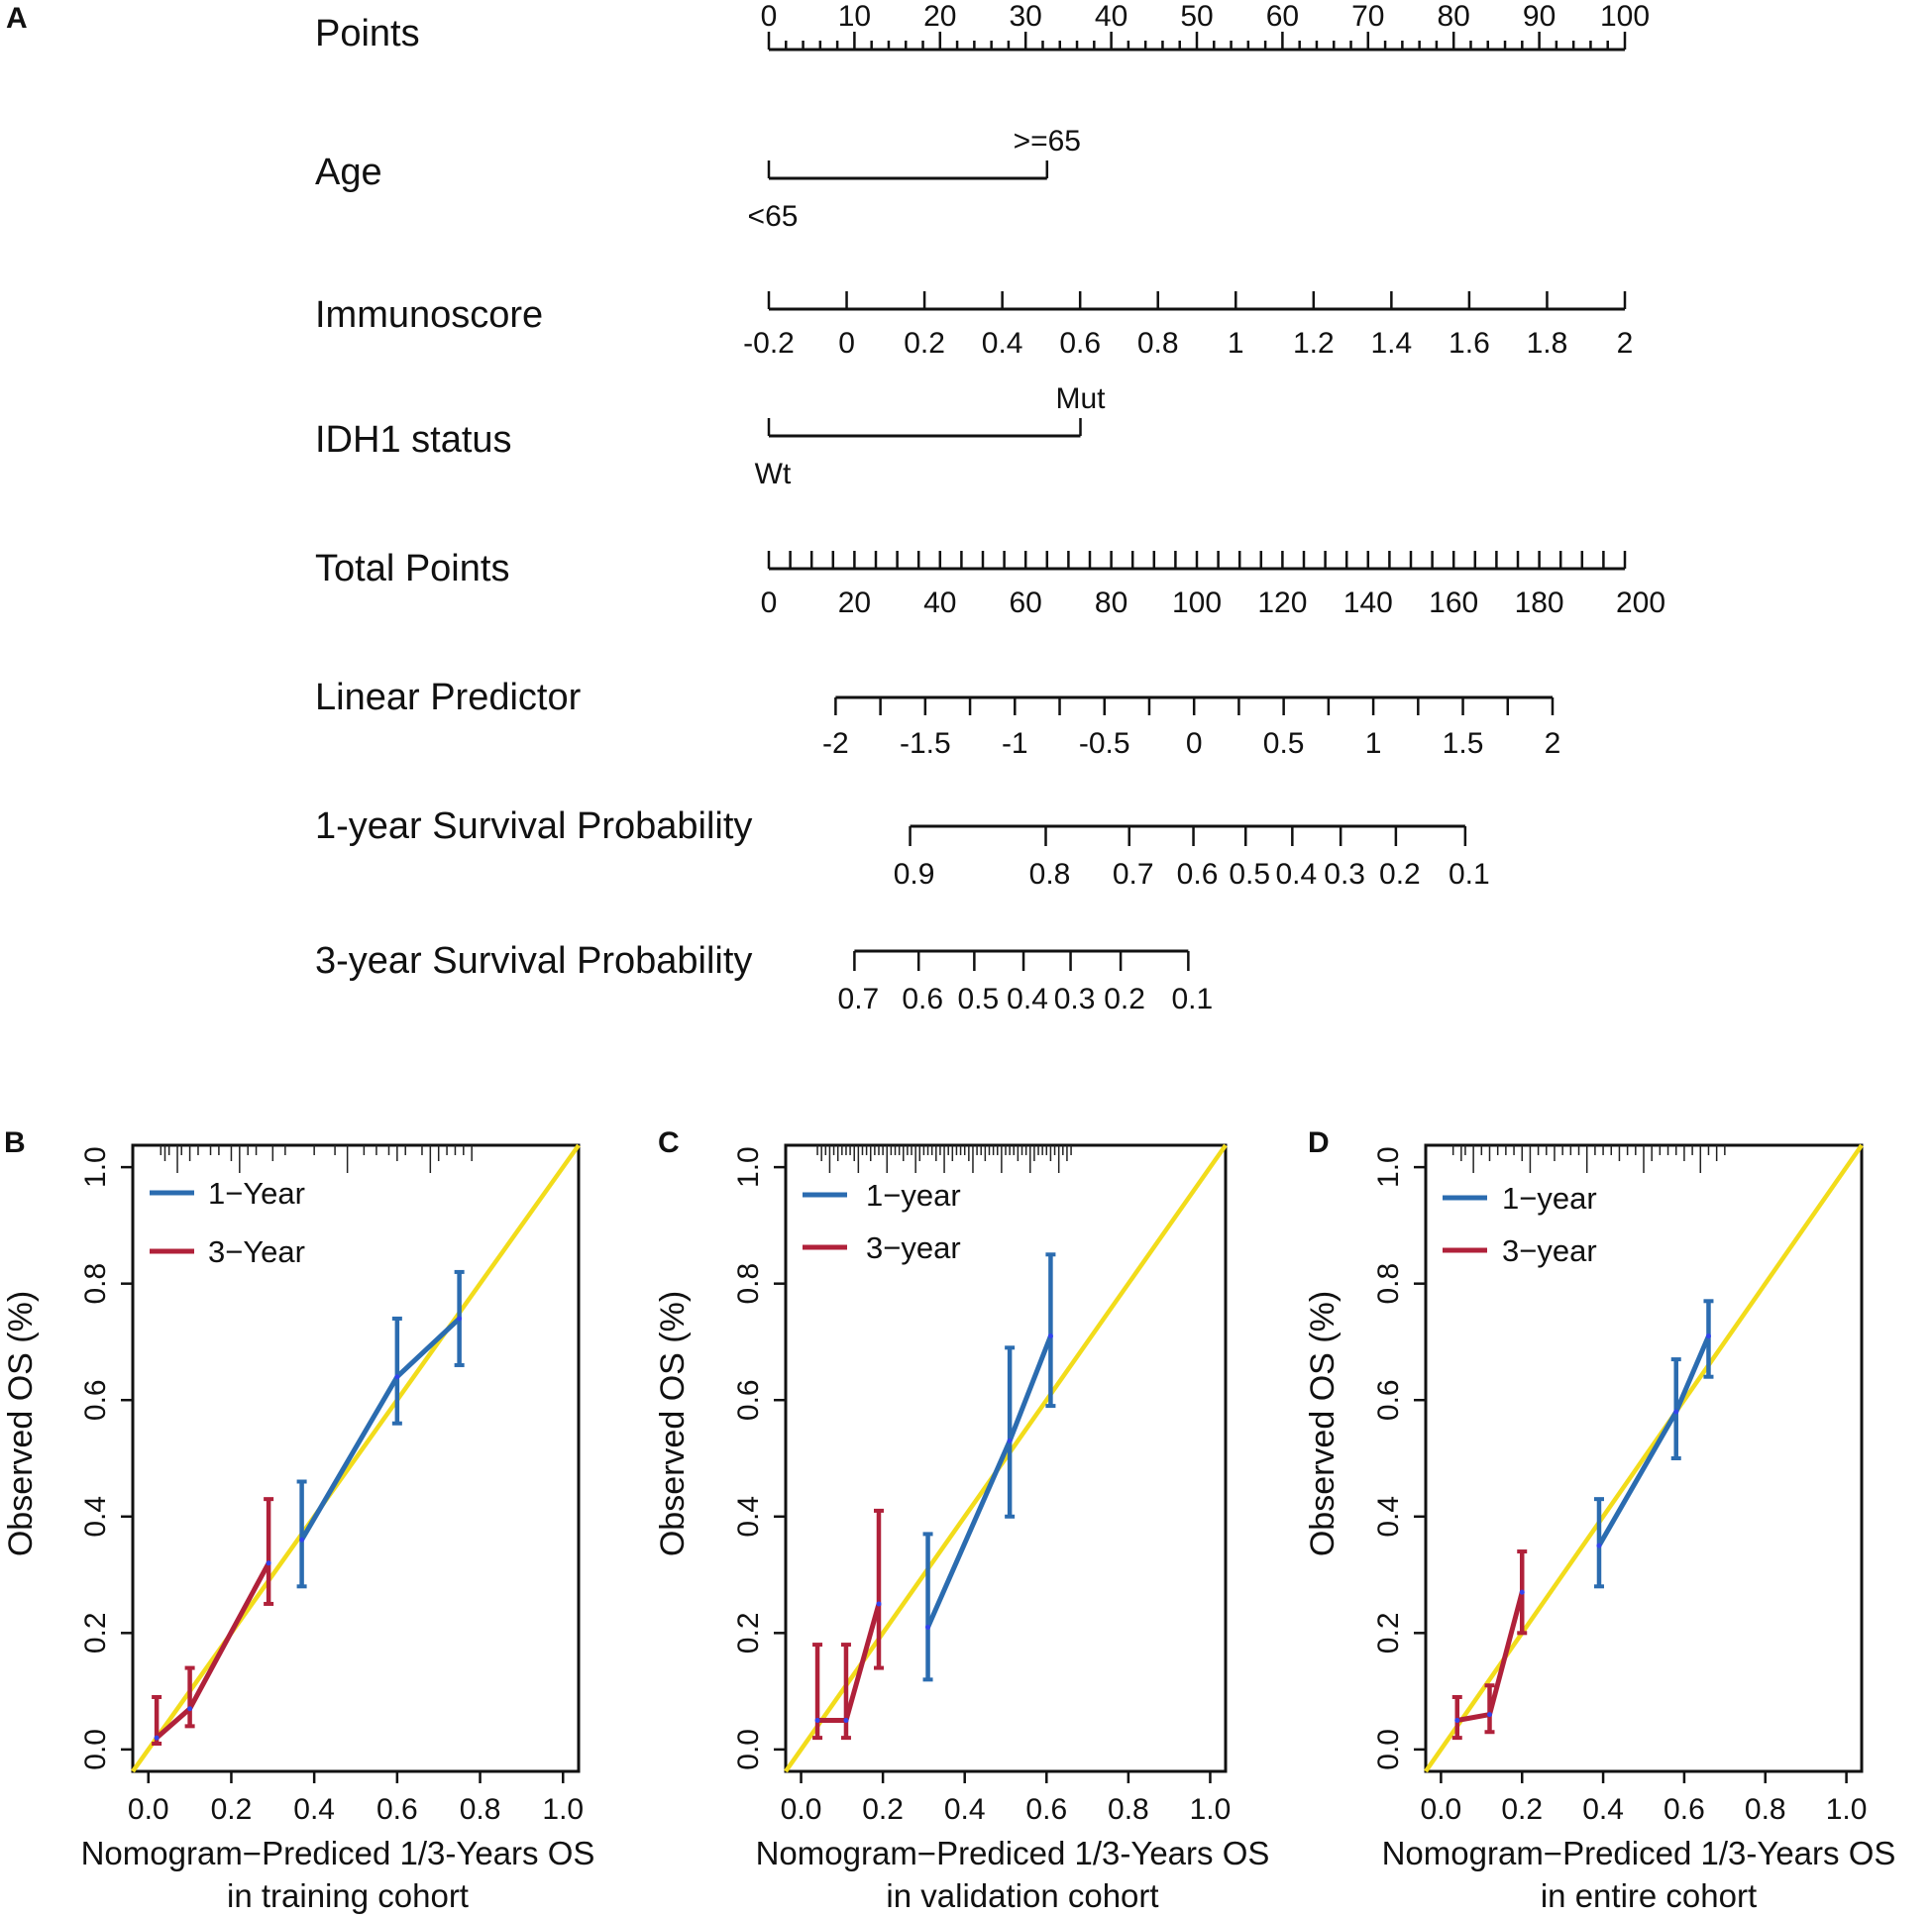 The width and height of the screenshot is (1932, 1918). Describe the element at coordinates (448, 697) in the screenshot. I see `nomogram-row-label-linear-predictor: Linear Predictor` at that location.